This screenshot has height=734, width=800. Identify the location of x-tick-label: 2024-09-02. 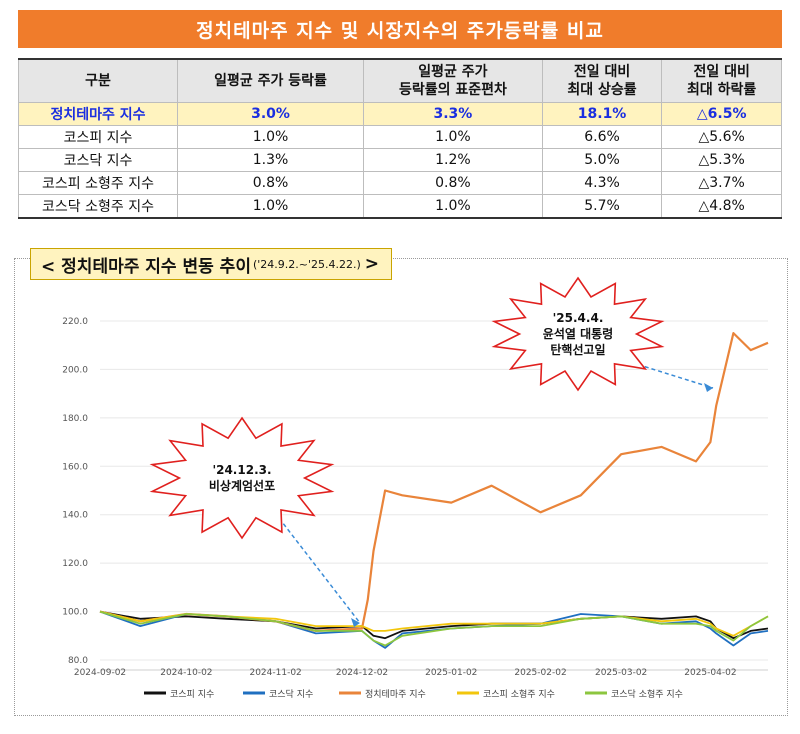
(100, 673).